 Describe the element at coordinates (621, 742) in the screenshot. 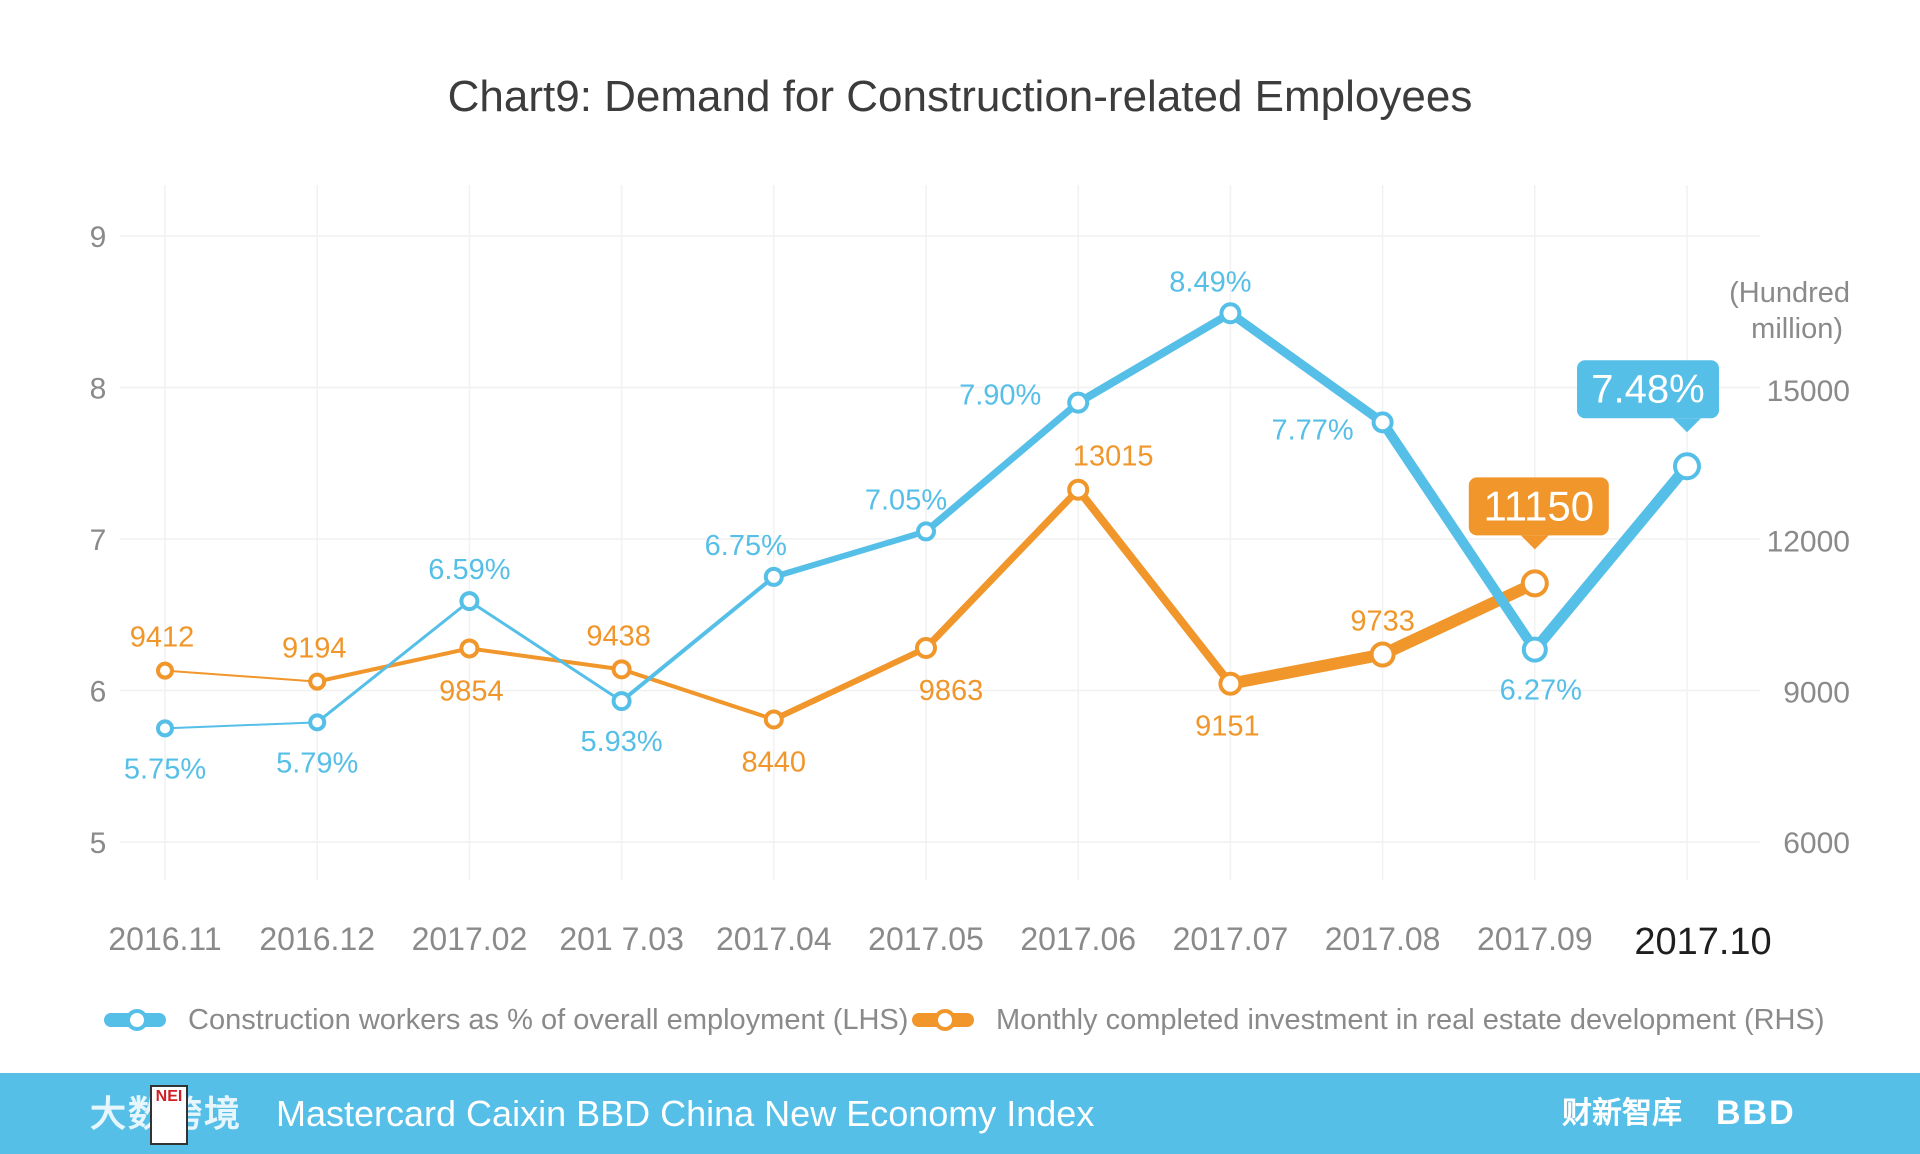

I see `data-label-construction: 5.93%` at that location.